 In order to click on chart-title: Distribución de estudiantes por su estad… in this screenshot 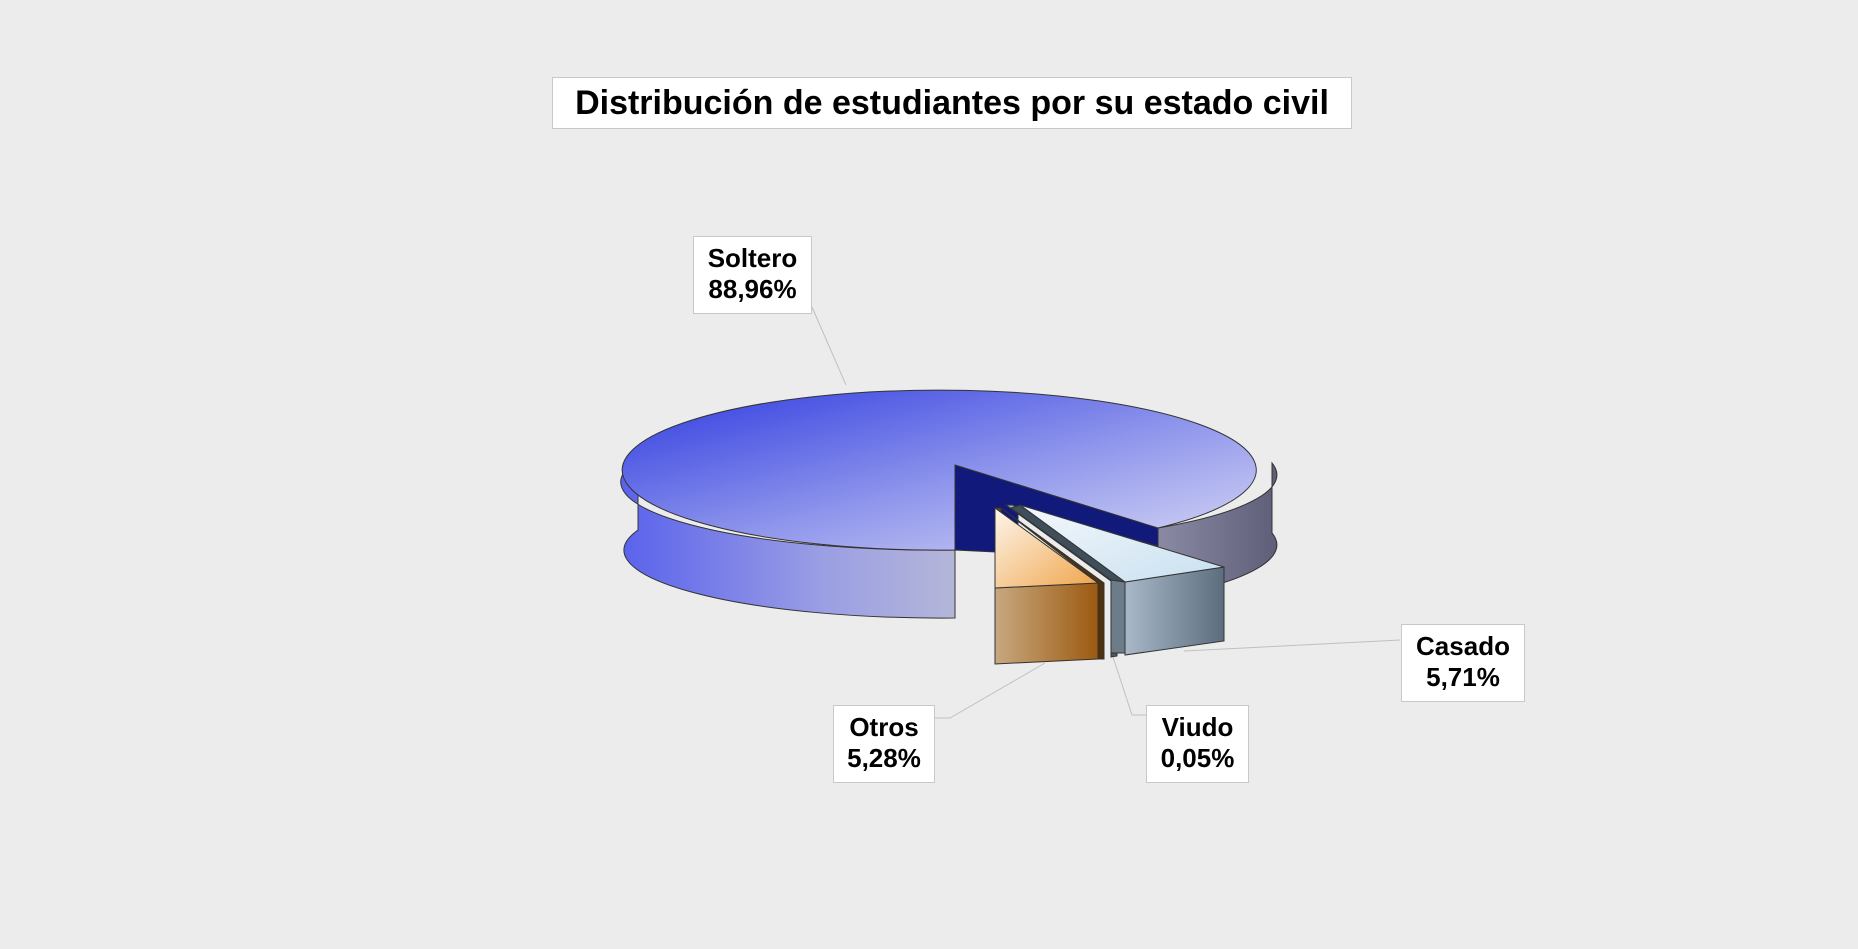, I will do `click(952, 103)`.